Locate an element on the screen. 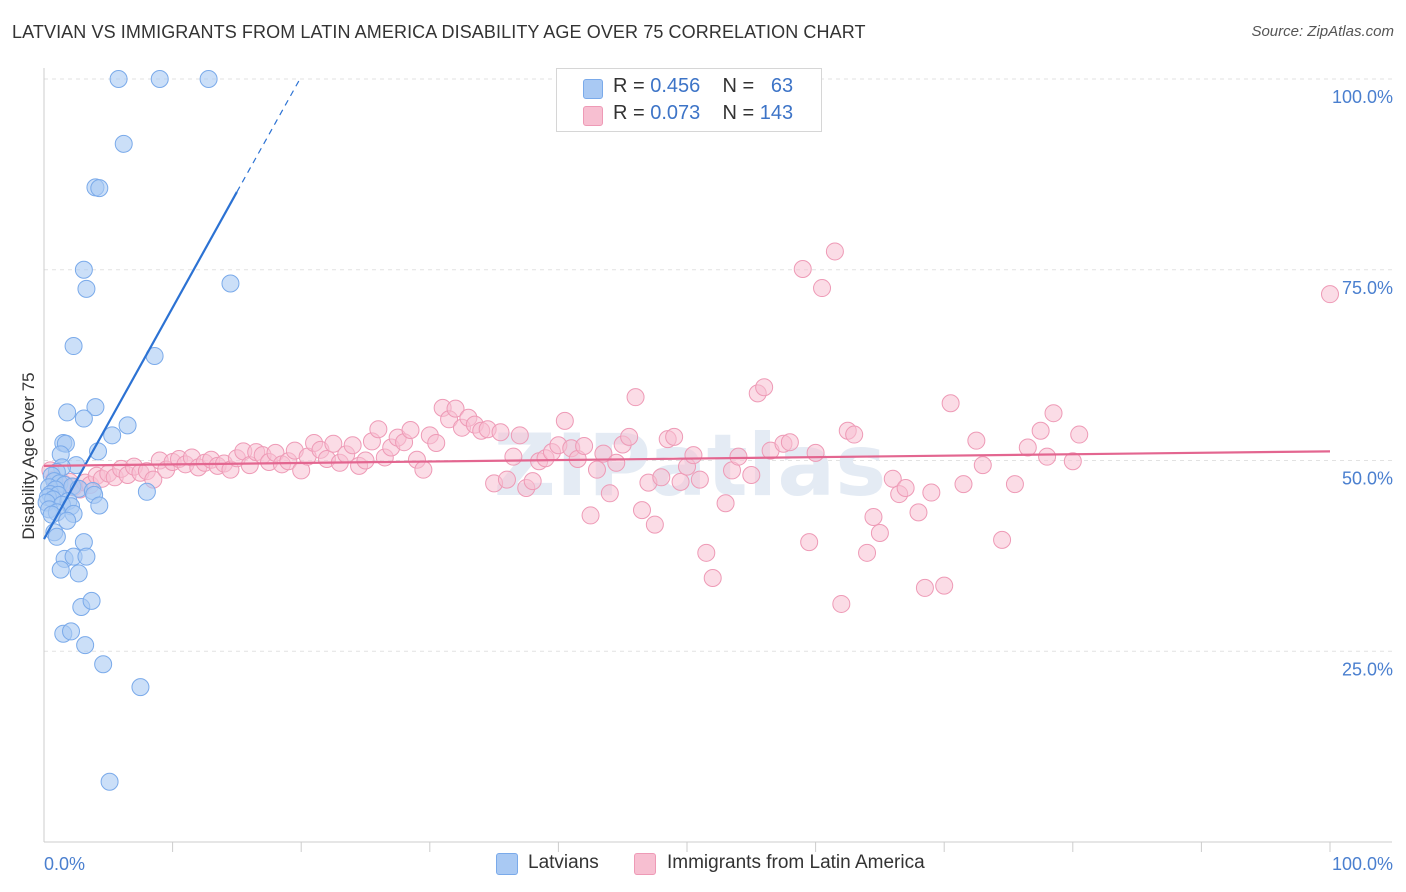  latvians-trend-extension is located at coordinates (269, 134).